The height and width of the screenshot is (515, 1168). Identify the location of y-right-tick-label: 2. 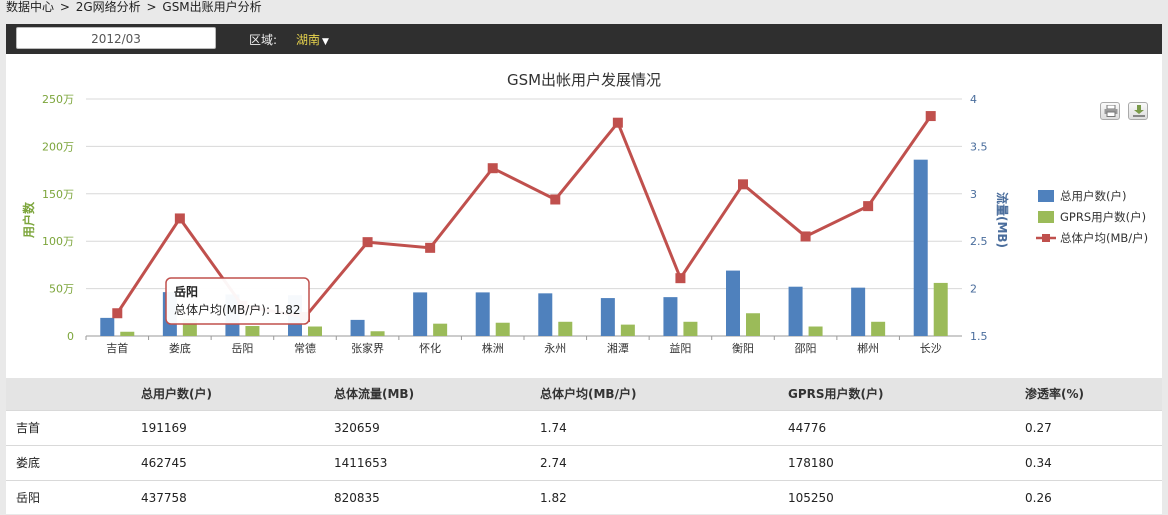
(973, 289).